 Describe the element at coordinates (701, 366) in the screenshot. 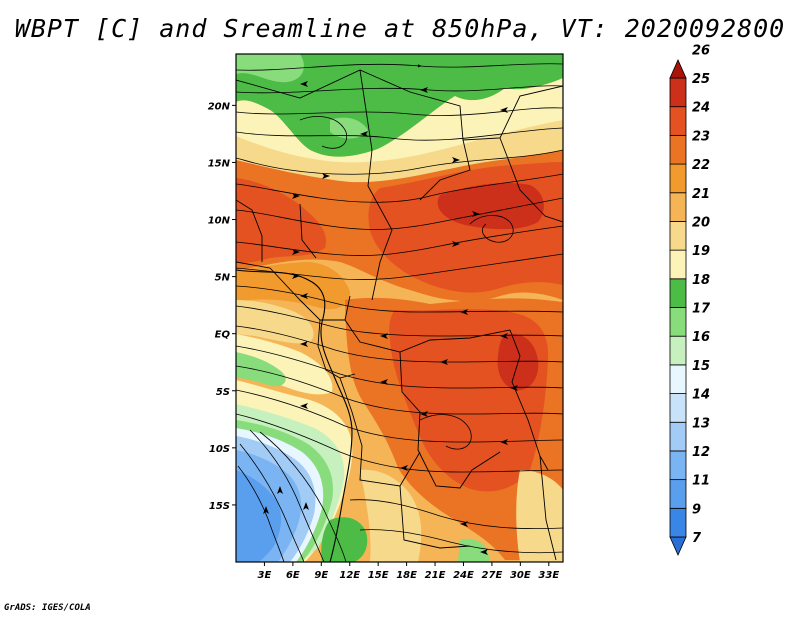

I see `colorbar-label: 15` at that location.